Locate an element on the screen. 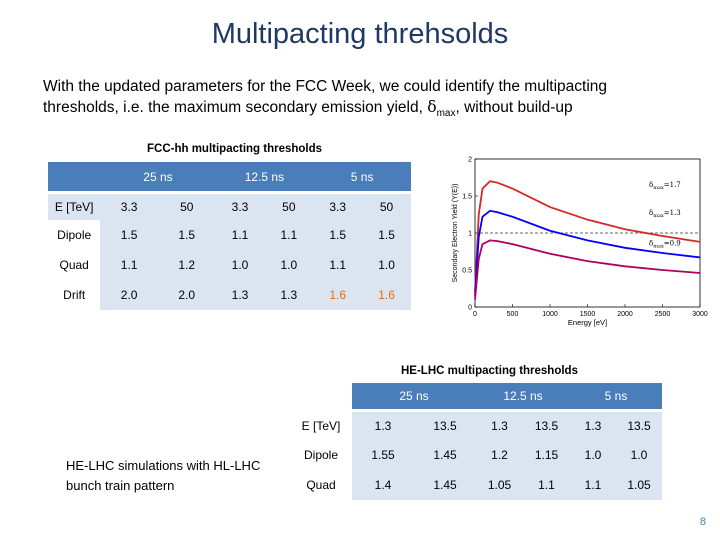 Image resolution: width=720 pixels, height=540 pixels. fcc-group-25ns: 25 ns is located at coordinates (158, 176).